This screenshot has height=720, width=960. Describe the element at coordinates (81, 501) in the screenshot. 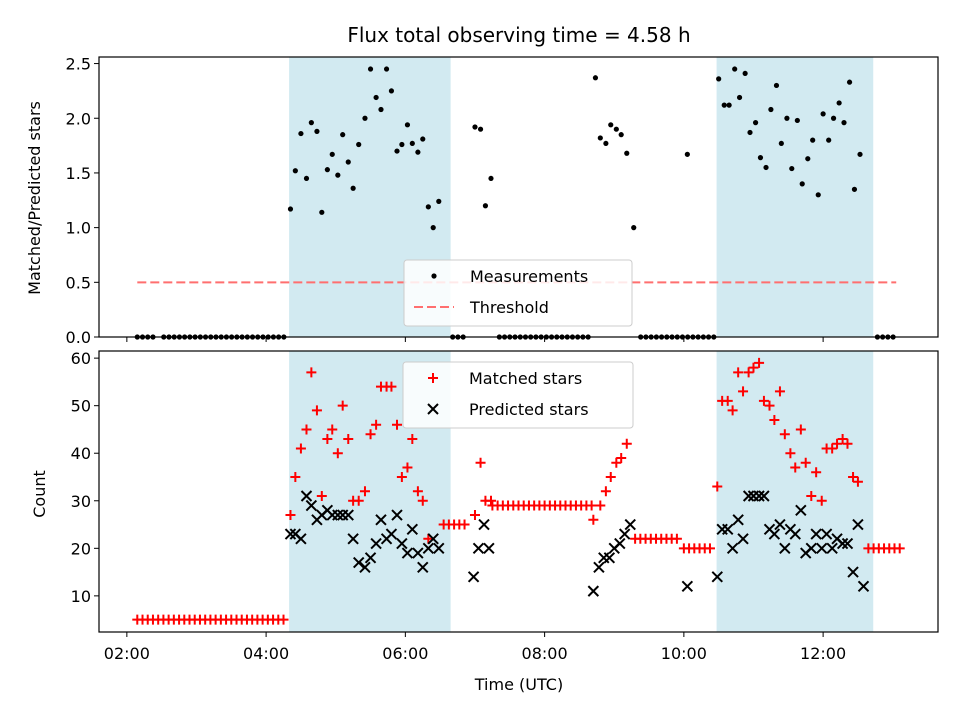

I see `y-tick-label: 30` at that location.